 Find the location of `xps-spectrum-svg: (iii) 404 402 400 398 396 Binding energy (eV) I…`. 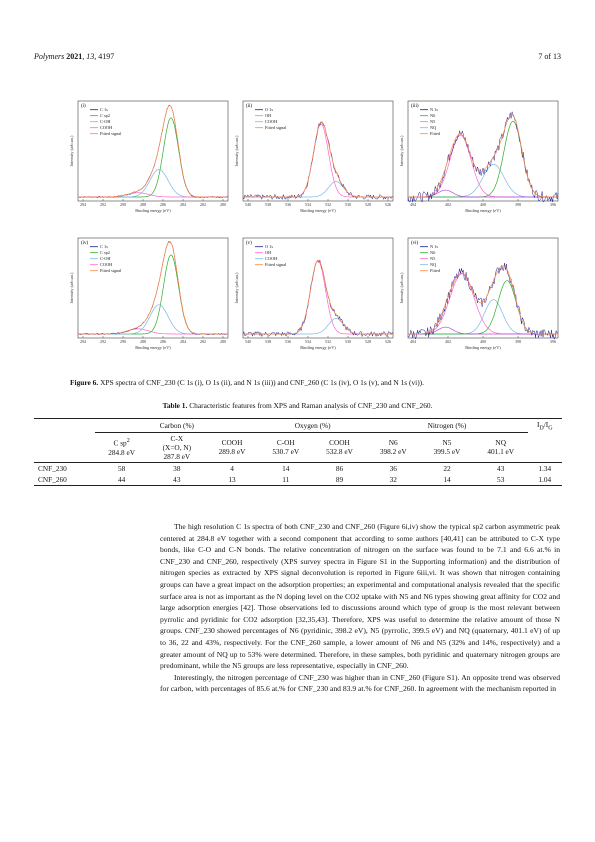

xps-spectrum-svg: (iii) 404 402 400 398 396 Binding energy (eV) I… is located at coordinates (479, 156).